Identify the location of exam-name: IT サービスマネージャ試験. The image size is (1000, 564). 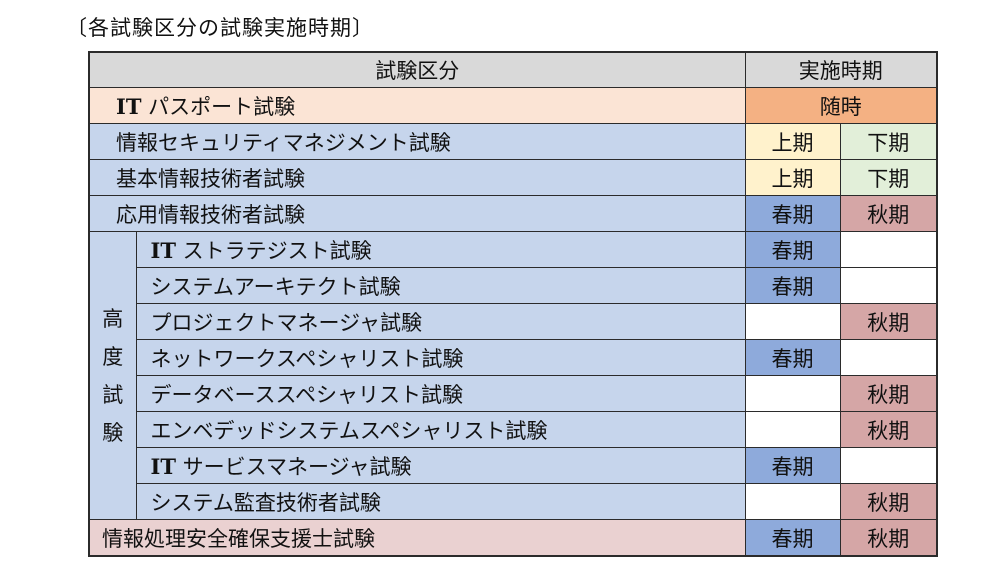
(440, 465).